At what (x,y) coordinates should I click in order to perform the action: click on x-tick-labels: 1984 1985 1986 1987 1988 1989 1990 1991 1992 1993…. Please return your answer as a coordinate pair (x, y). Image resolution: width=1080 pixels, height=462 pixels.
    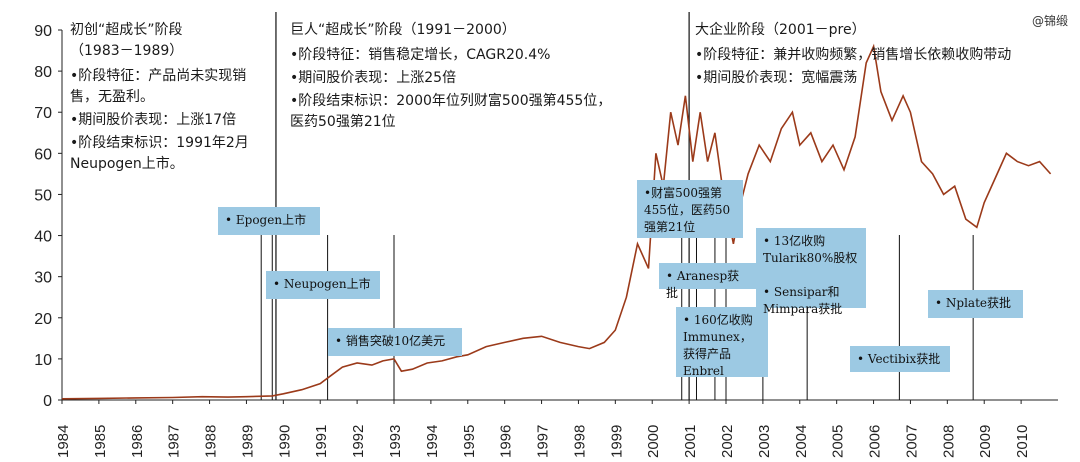
    Looking at the image, I should click on (543, 441).